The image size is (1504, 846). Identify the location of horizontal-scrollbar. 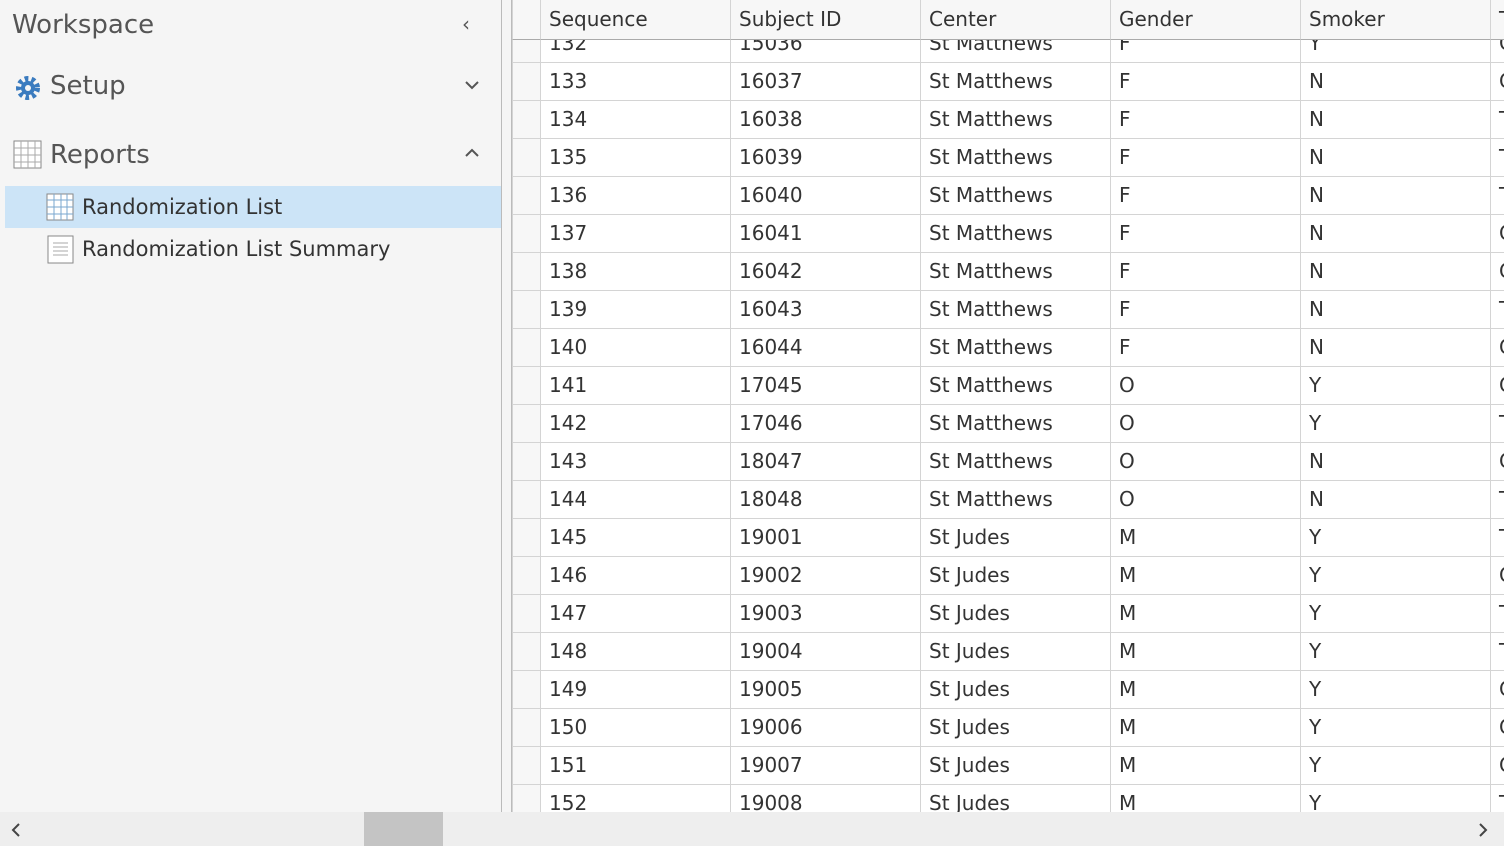
(752, 829).